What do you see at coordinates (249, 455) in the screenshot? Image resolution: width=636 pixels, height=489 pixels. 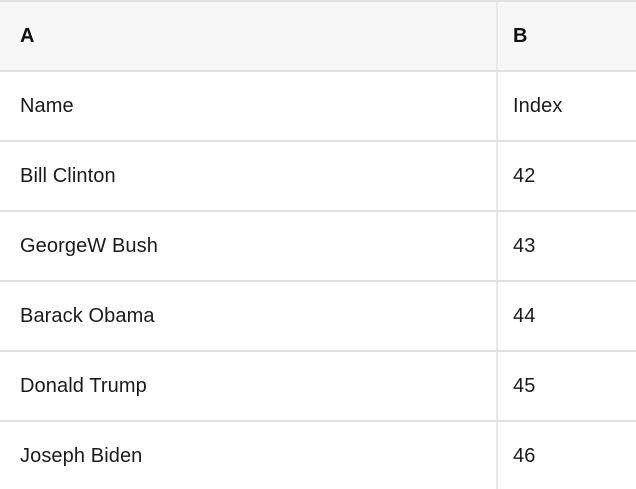 I see `table-cell: Joseph Biden` at bounding box center [249, 455].